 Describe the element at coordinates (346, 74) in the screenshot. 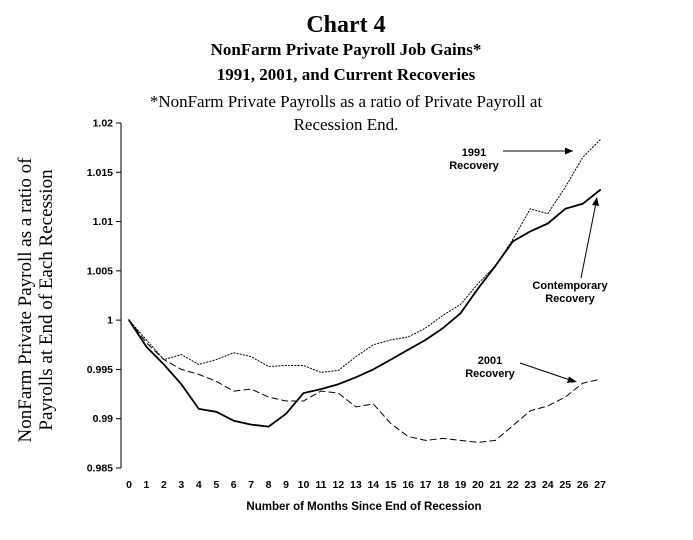

I see `chart-subtitle-line-2: 1991, 2001, and Current Recoveries` at that location.